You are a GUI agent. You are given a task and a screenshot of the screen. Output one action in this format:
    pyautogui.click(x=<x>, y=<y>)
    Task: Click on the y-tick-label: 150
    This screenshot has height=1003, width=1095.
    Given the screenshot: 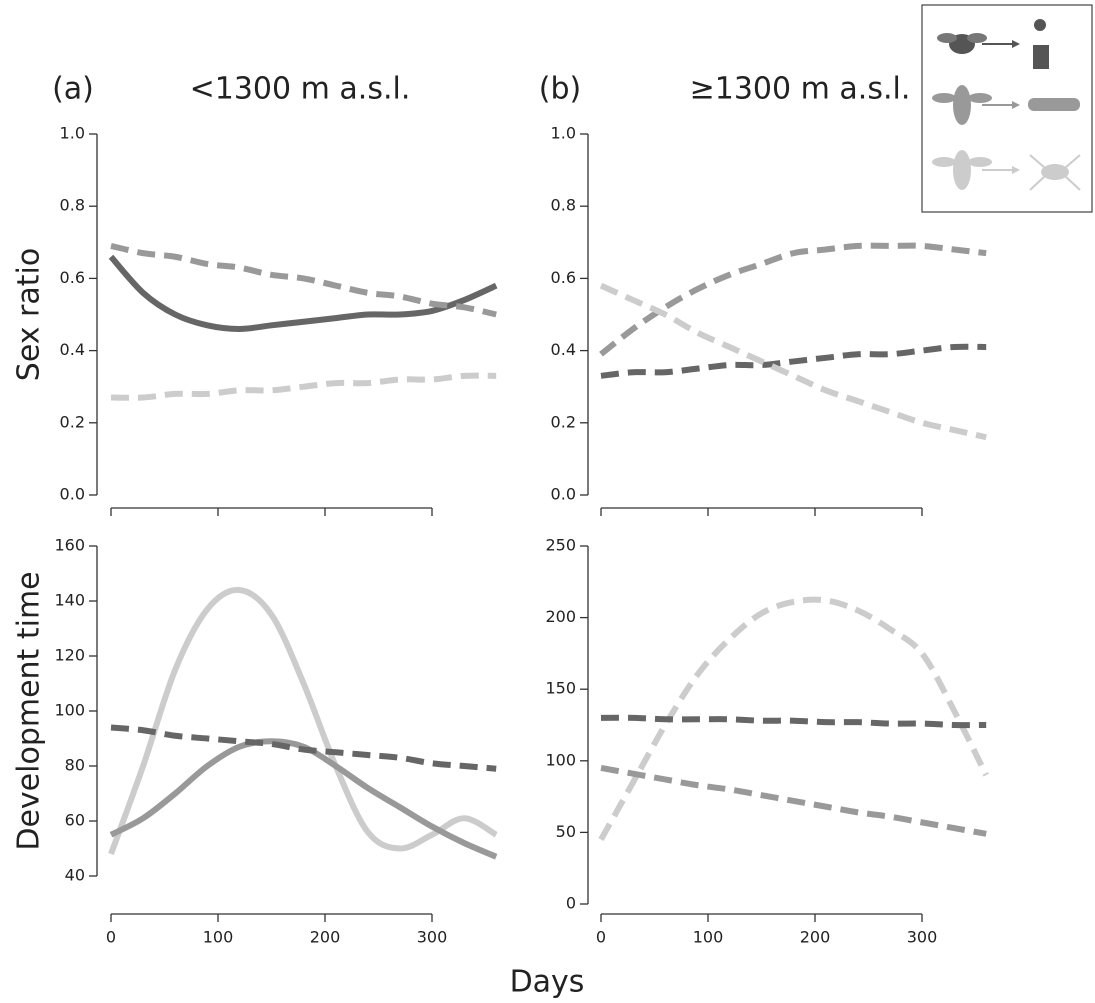 What is the action you would take?
    pyautogui.click(x=560, y=688)
    